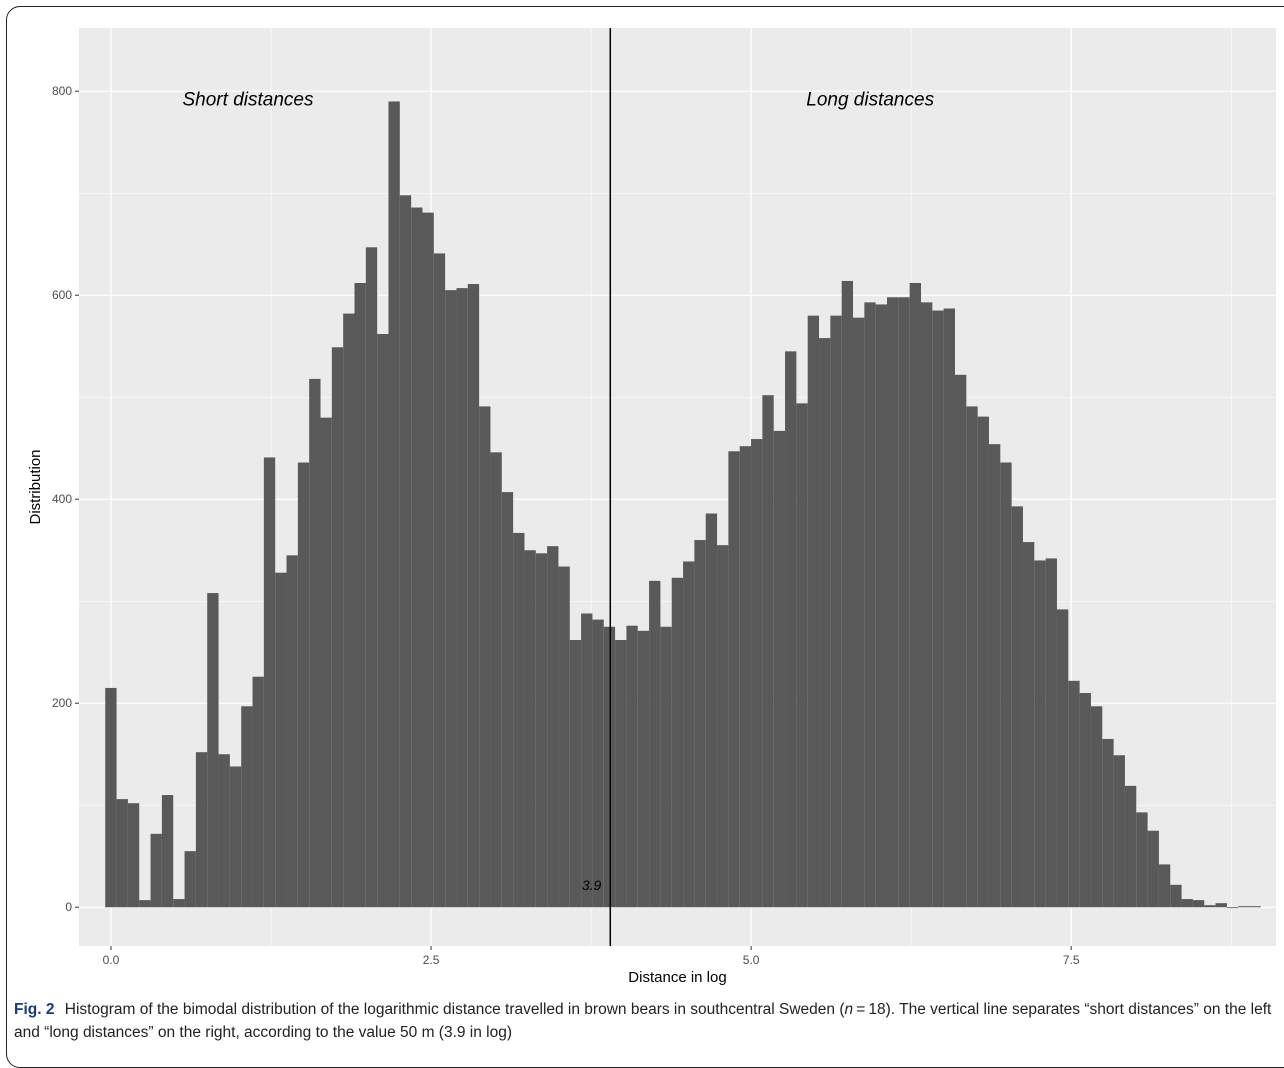 The height and width of the screenshot is (1068, 1284). I want to click on caption-n-symbol: n, so click(849, 1009).